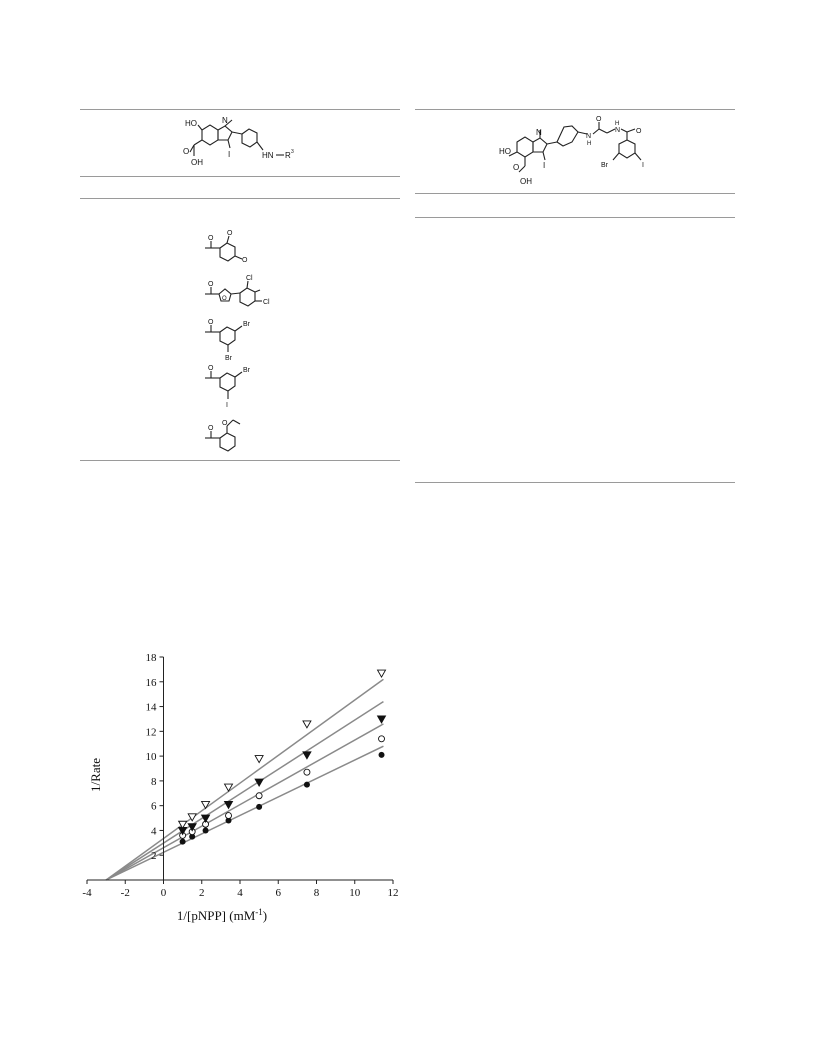 The image size is (816, 1056). Describe the element at coordinates (575, 109) in the screenshot. I see `table2-top-rule` at that location.